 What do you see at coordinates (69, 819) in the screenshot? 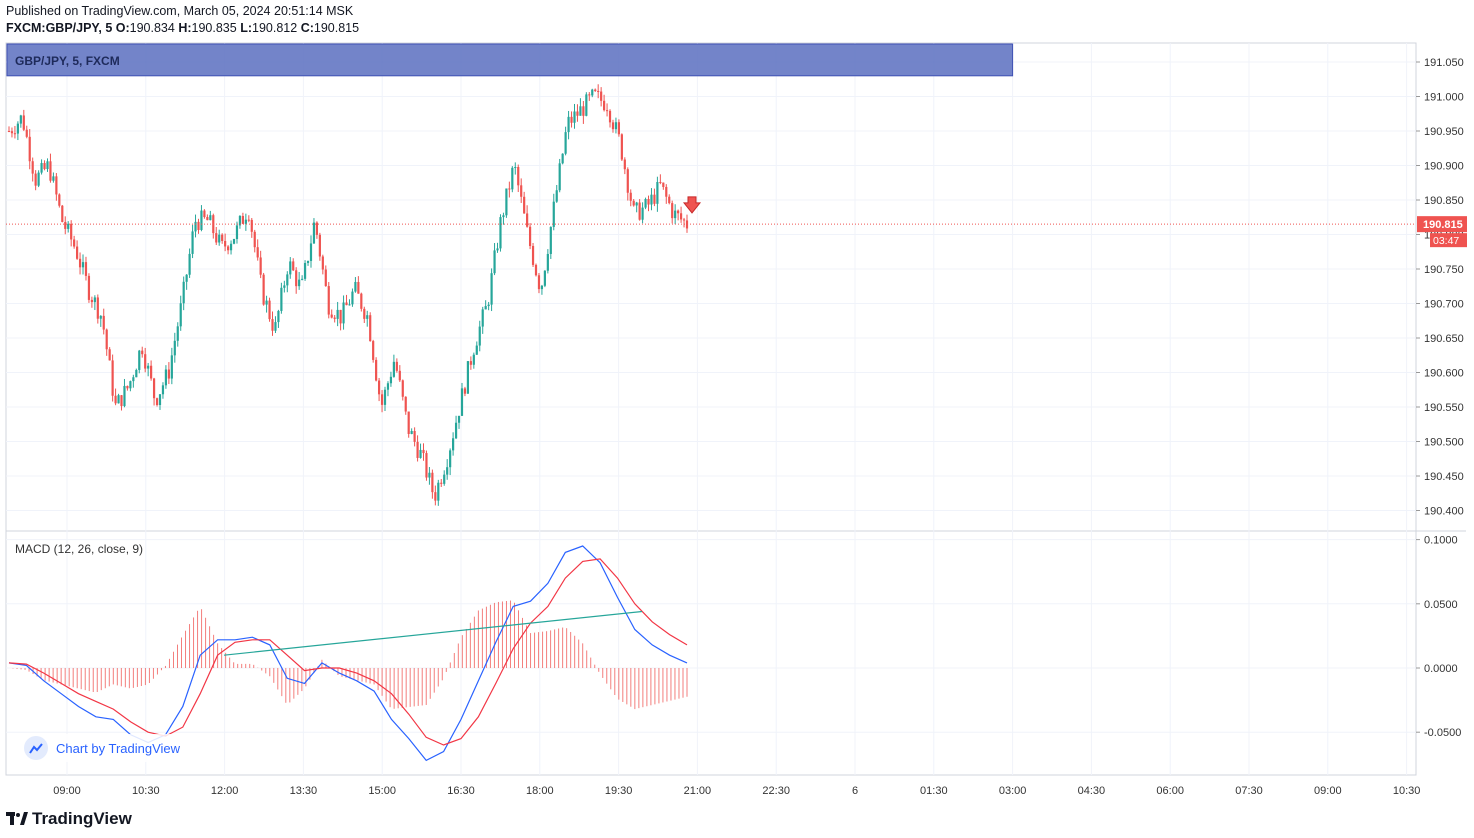
I see `tradingview-logo: TradingView` at bounding box center [69, 819].